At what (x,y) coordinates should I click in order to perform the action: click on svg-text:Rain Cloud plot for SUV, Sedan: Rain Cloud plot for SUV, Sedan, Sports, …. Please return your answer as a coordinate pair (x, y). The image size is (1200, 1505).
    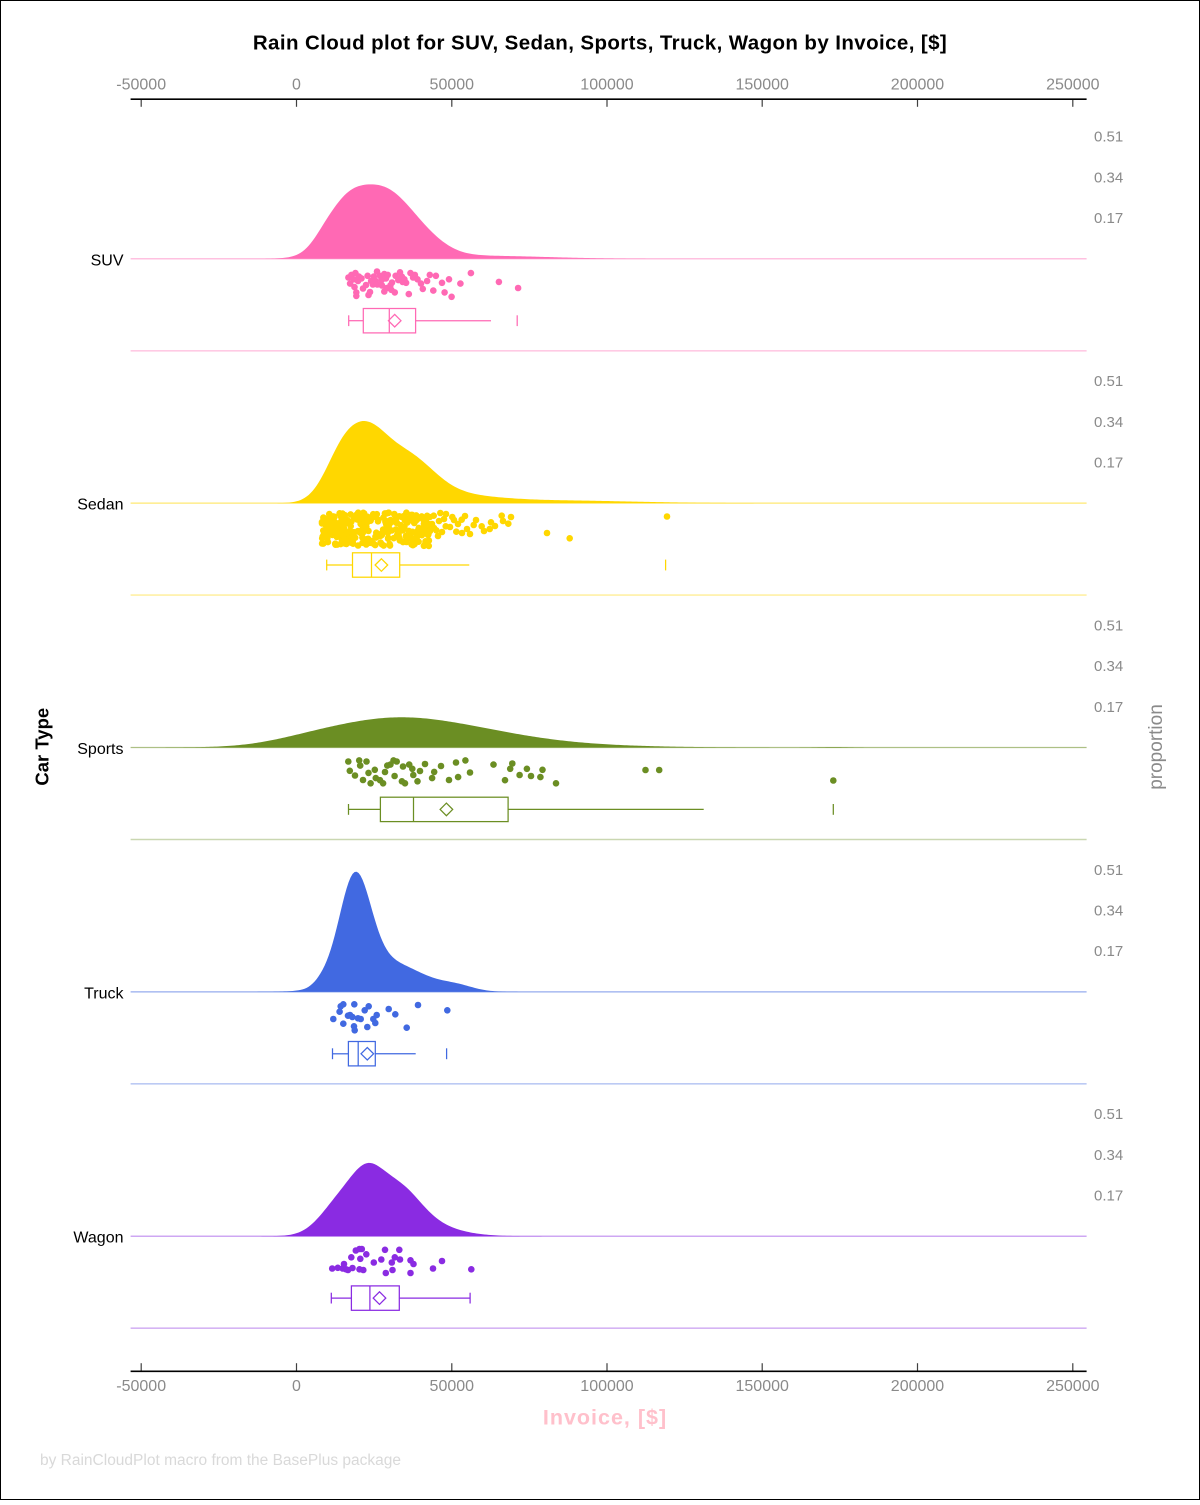
    Looking at the image, I should click on (600, 43).